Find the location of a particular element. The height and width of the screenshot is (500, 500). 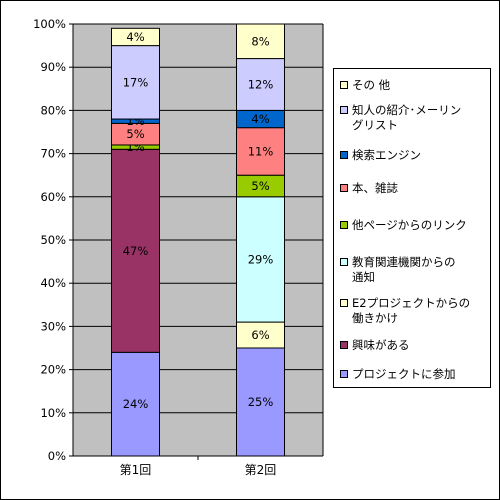

data-label: 17% is located at coordinates (136, 82).